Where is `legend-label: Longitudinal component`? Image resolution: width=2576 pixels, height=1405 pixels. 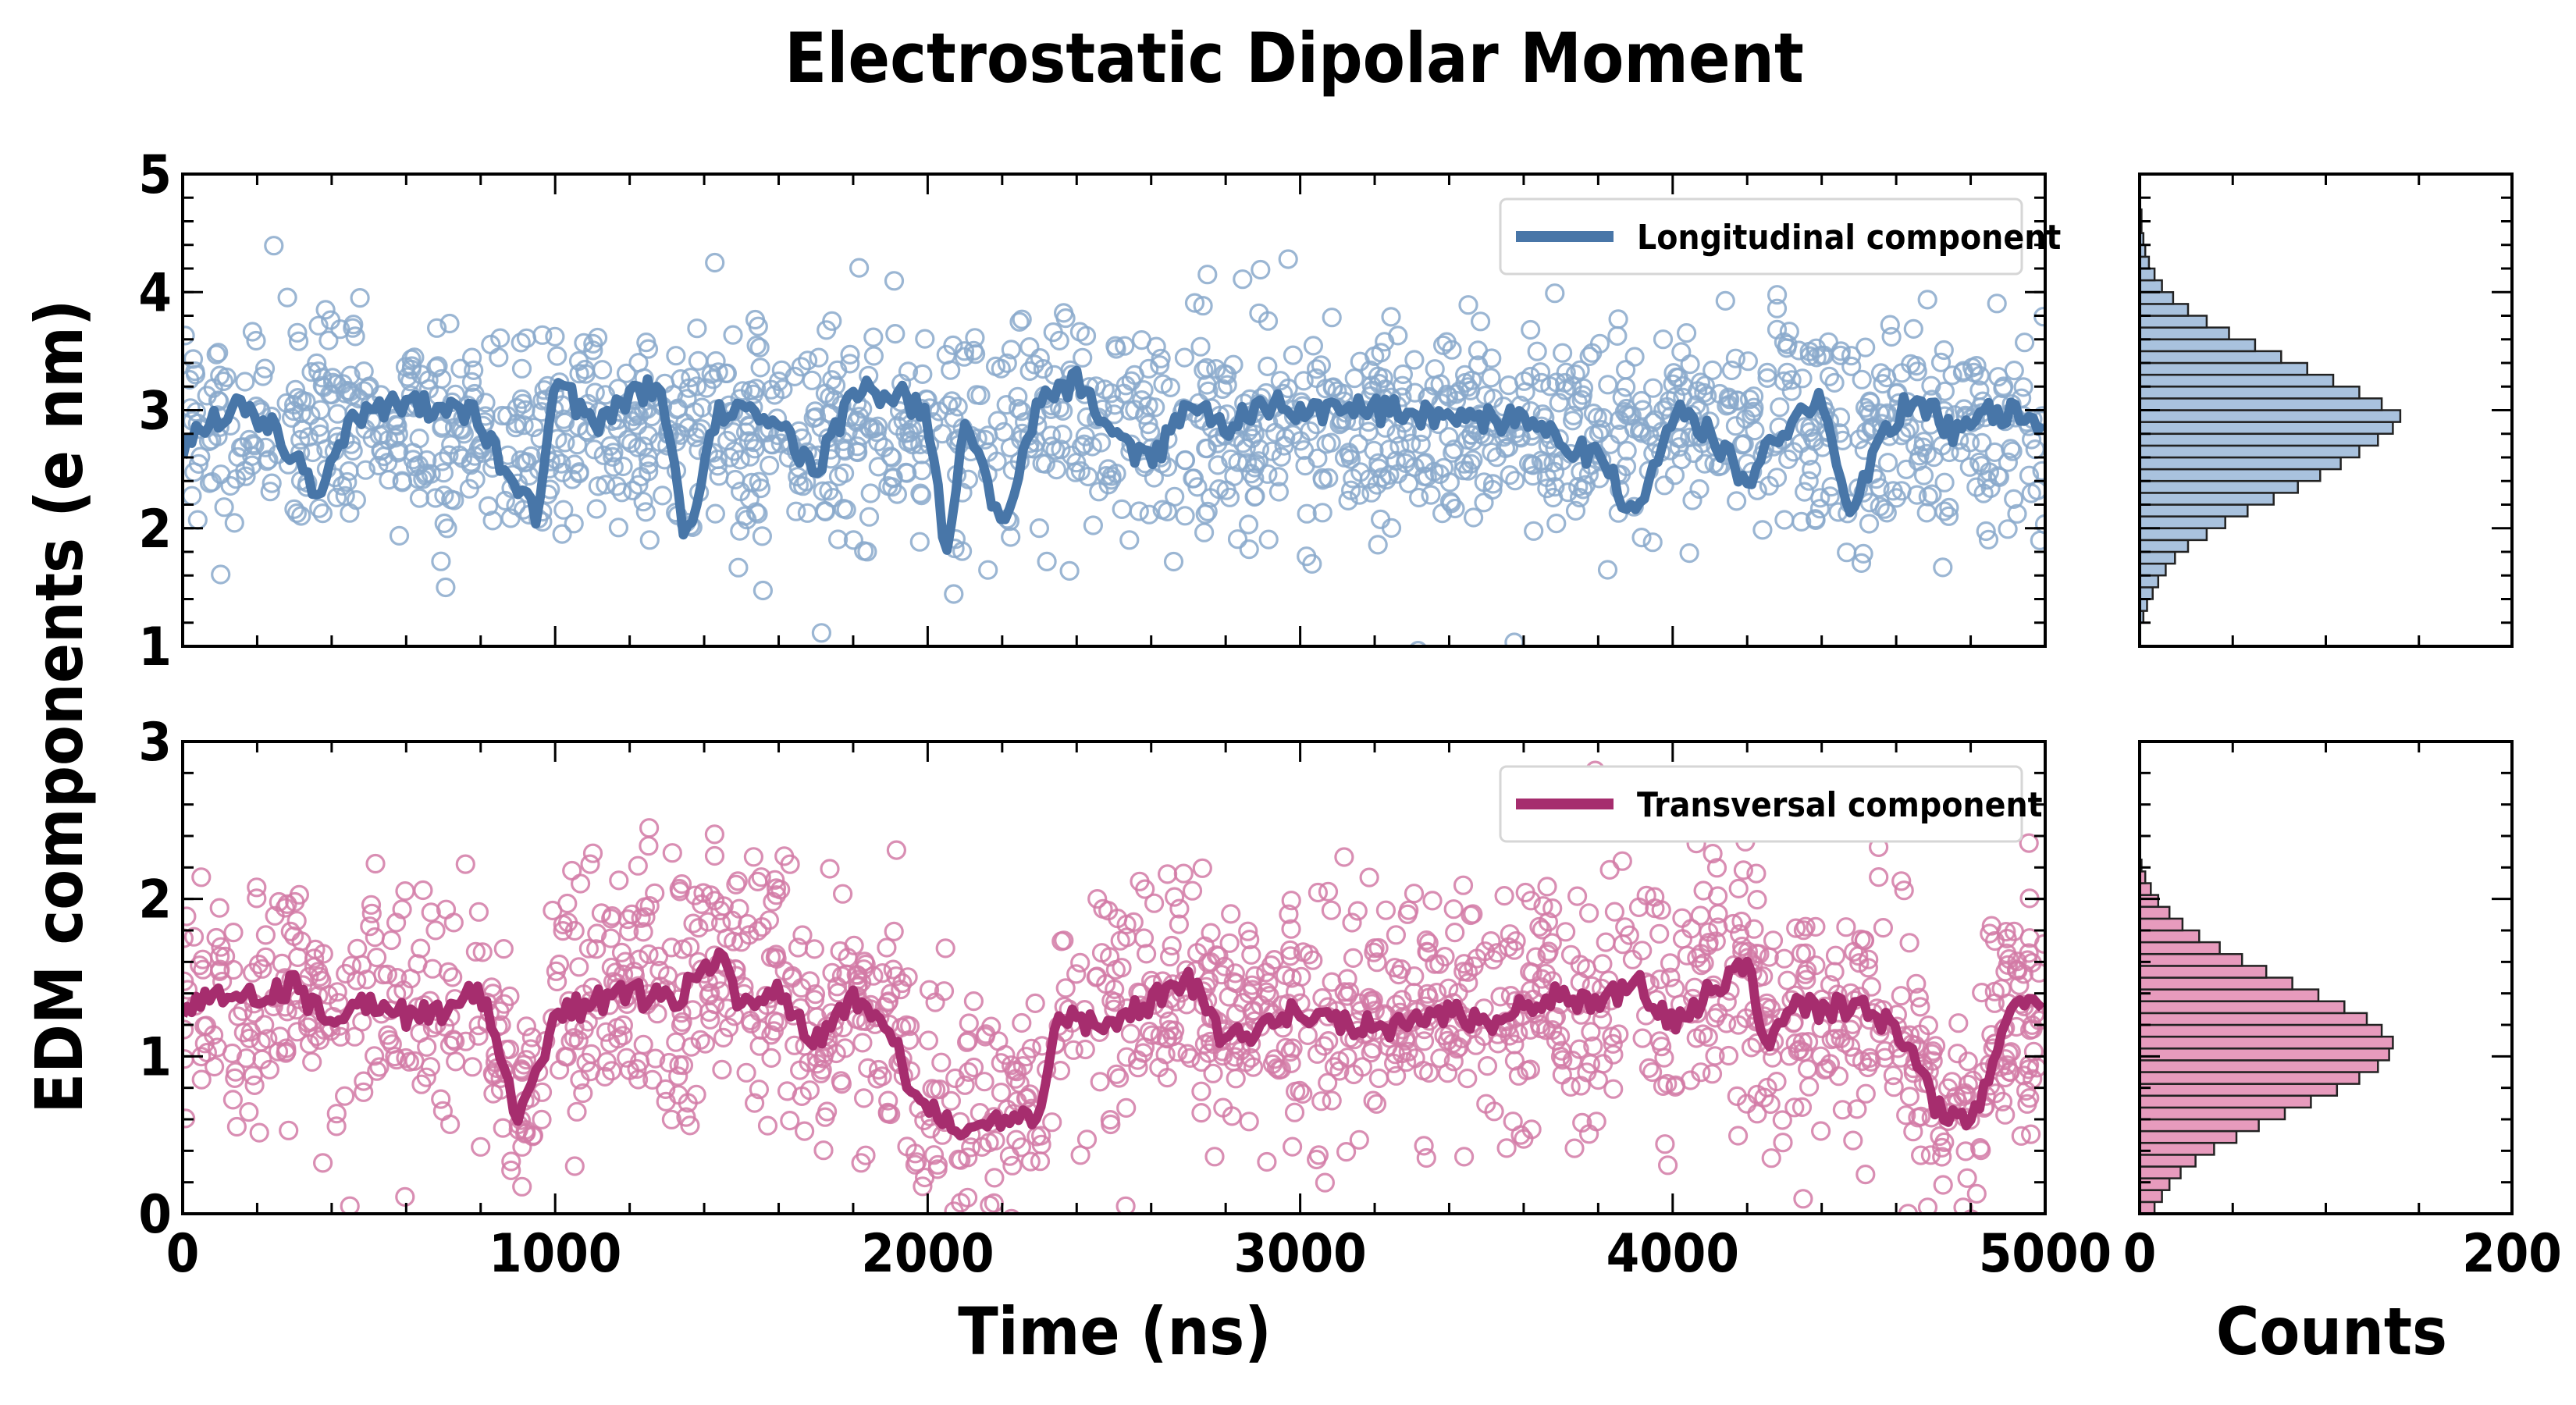 legend-label: Longitudinal component is located at coordinates (1849, 238).